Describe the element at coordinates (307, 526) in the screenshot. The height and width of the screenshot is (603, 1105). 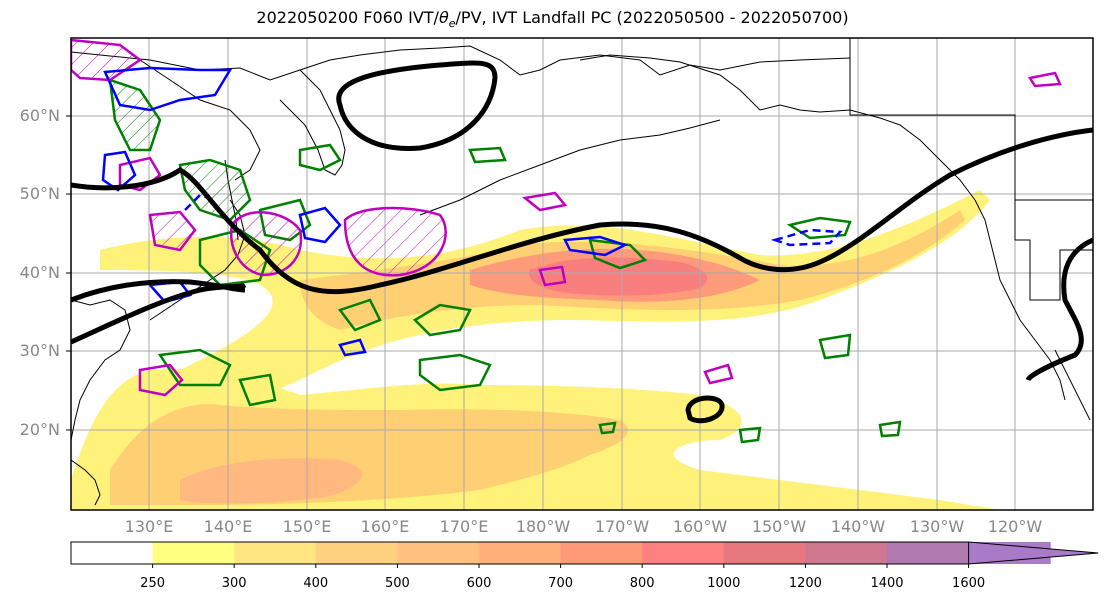
I see `lon-label-150e: 150°E` at that location.